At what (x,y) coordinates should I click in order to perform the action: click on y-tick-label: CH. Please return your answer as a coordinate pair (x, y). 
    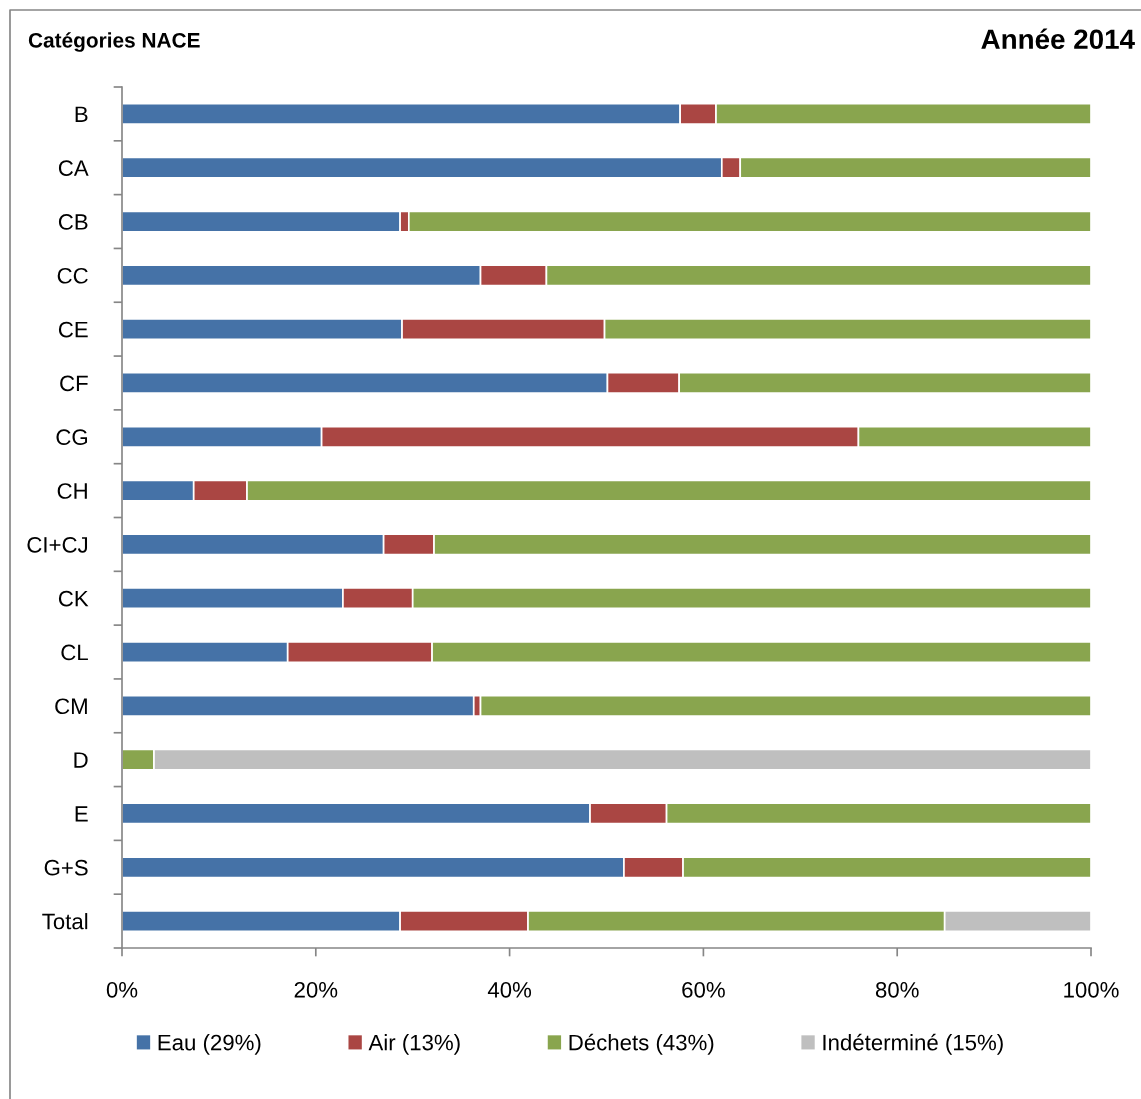
    Looking at the image, I should click on (72, 491).